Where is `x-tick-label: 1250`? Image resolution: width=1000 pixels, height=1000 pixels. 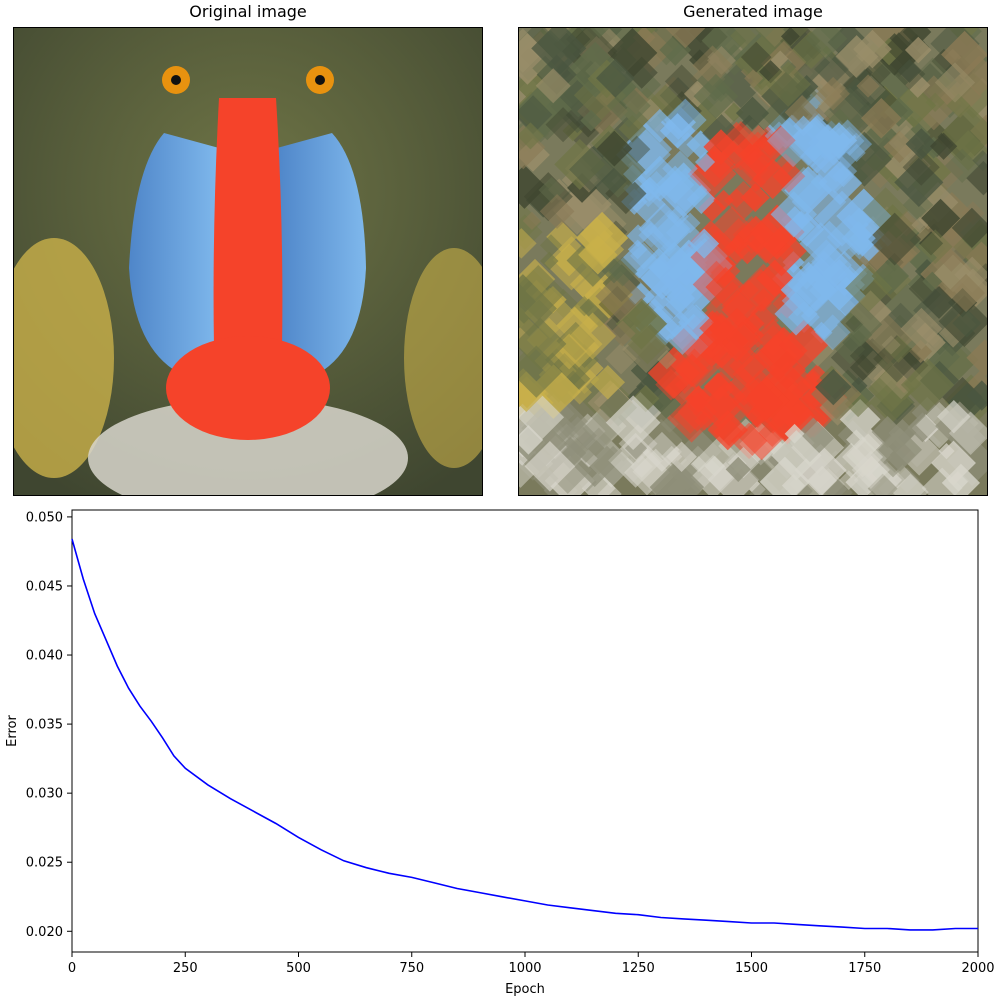
x-tick-label: 1250 is located at coordinates (638, 968).